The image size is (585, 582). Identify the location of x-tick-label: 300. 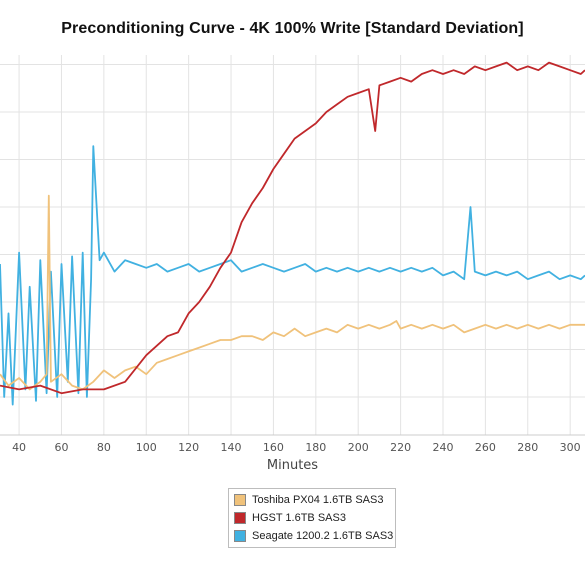
(570, 447).